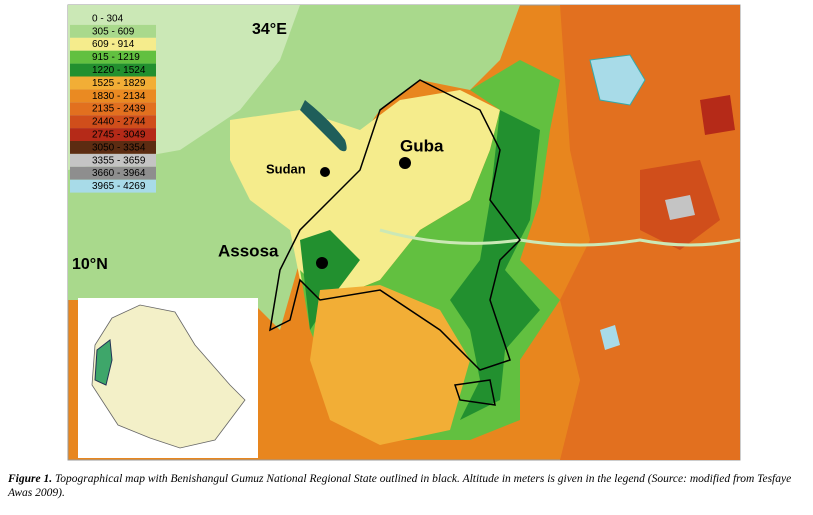 The image size is (813, 515). Describe the element at coordinates (119, 160) in the screenshot. I see `legend-label: 3355 - 3659` at that location.